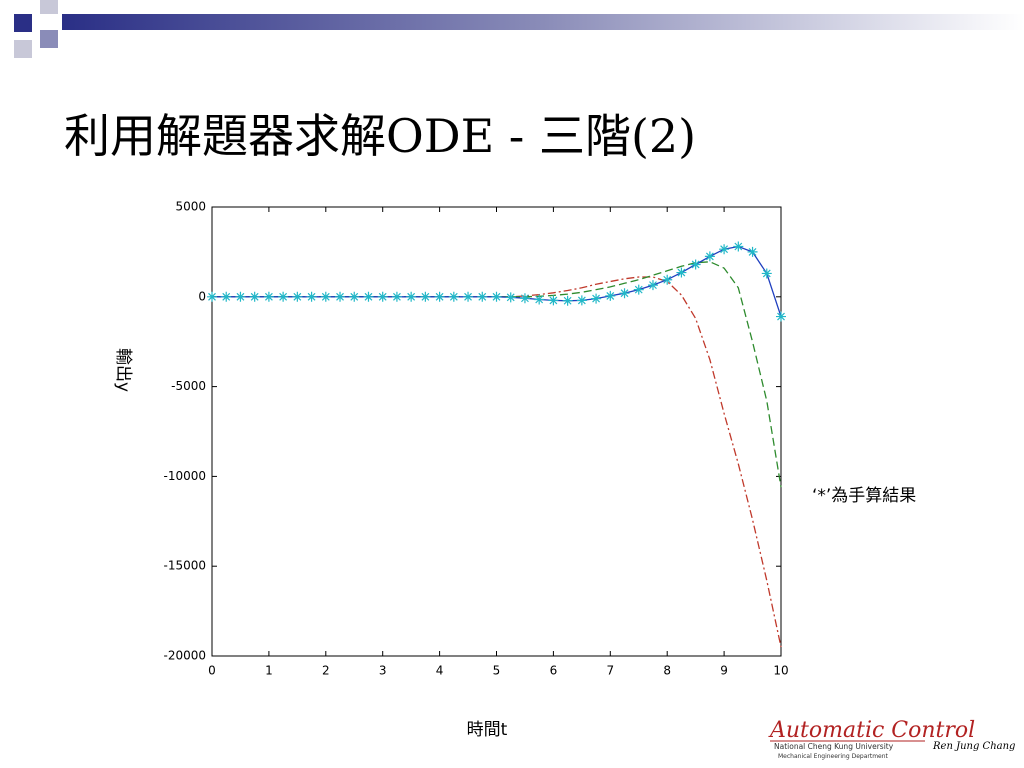 This screenshot has width=1024, height=768. What do you see at coordinates (780, 671) in the screenshot?
I see `x-tick-label: 10` at bounding box center [780, 671].